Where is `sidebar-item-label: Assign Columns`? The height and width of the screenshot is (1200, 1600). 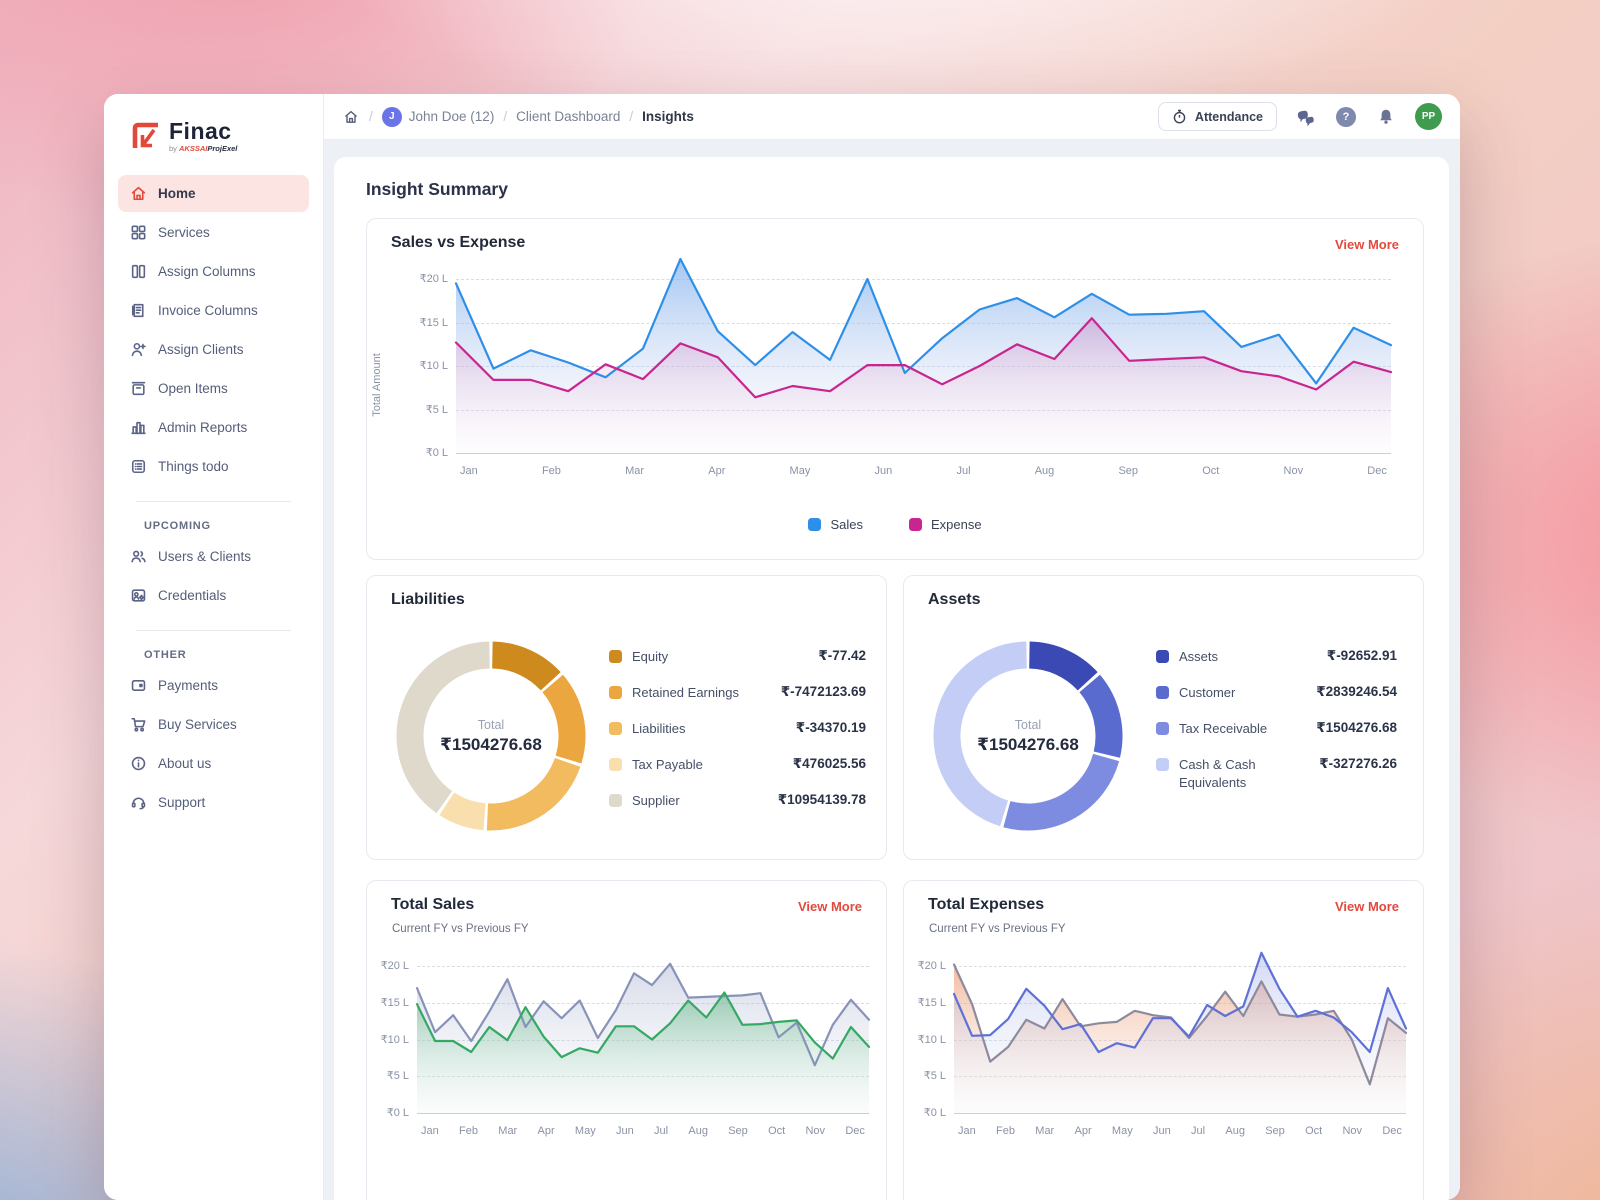
sidebar-item-label: Assign Columns is located at coordinates (207, 271).